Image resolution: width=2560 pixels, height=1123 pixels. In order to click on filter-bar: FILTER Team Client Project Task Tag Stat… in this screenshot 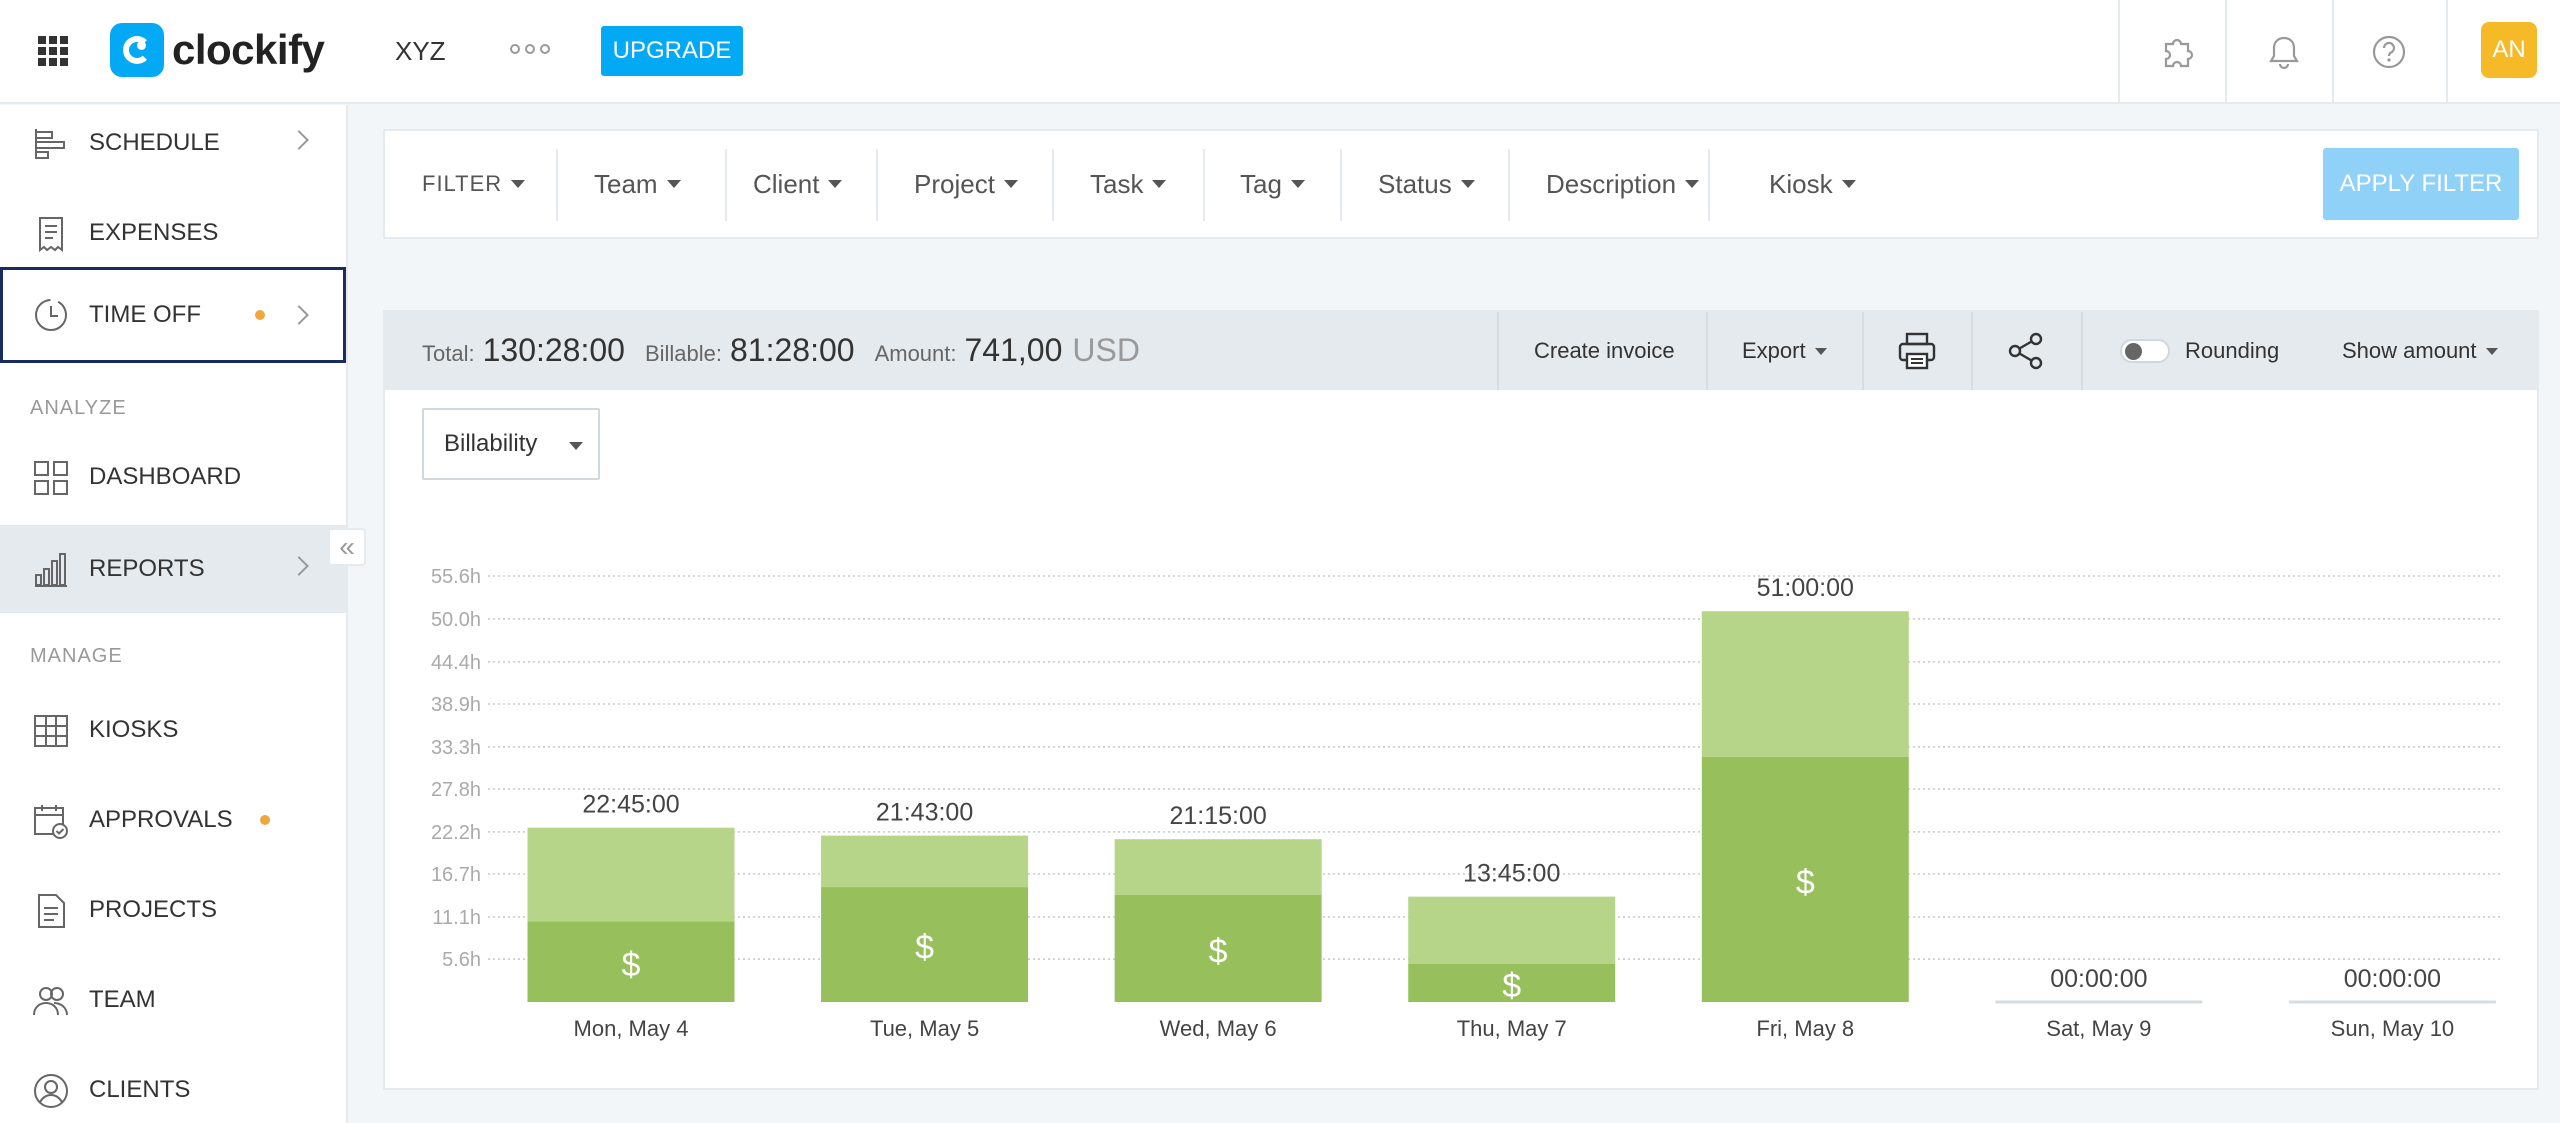, I will do `click(1461, 184)`.